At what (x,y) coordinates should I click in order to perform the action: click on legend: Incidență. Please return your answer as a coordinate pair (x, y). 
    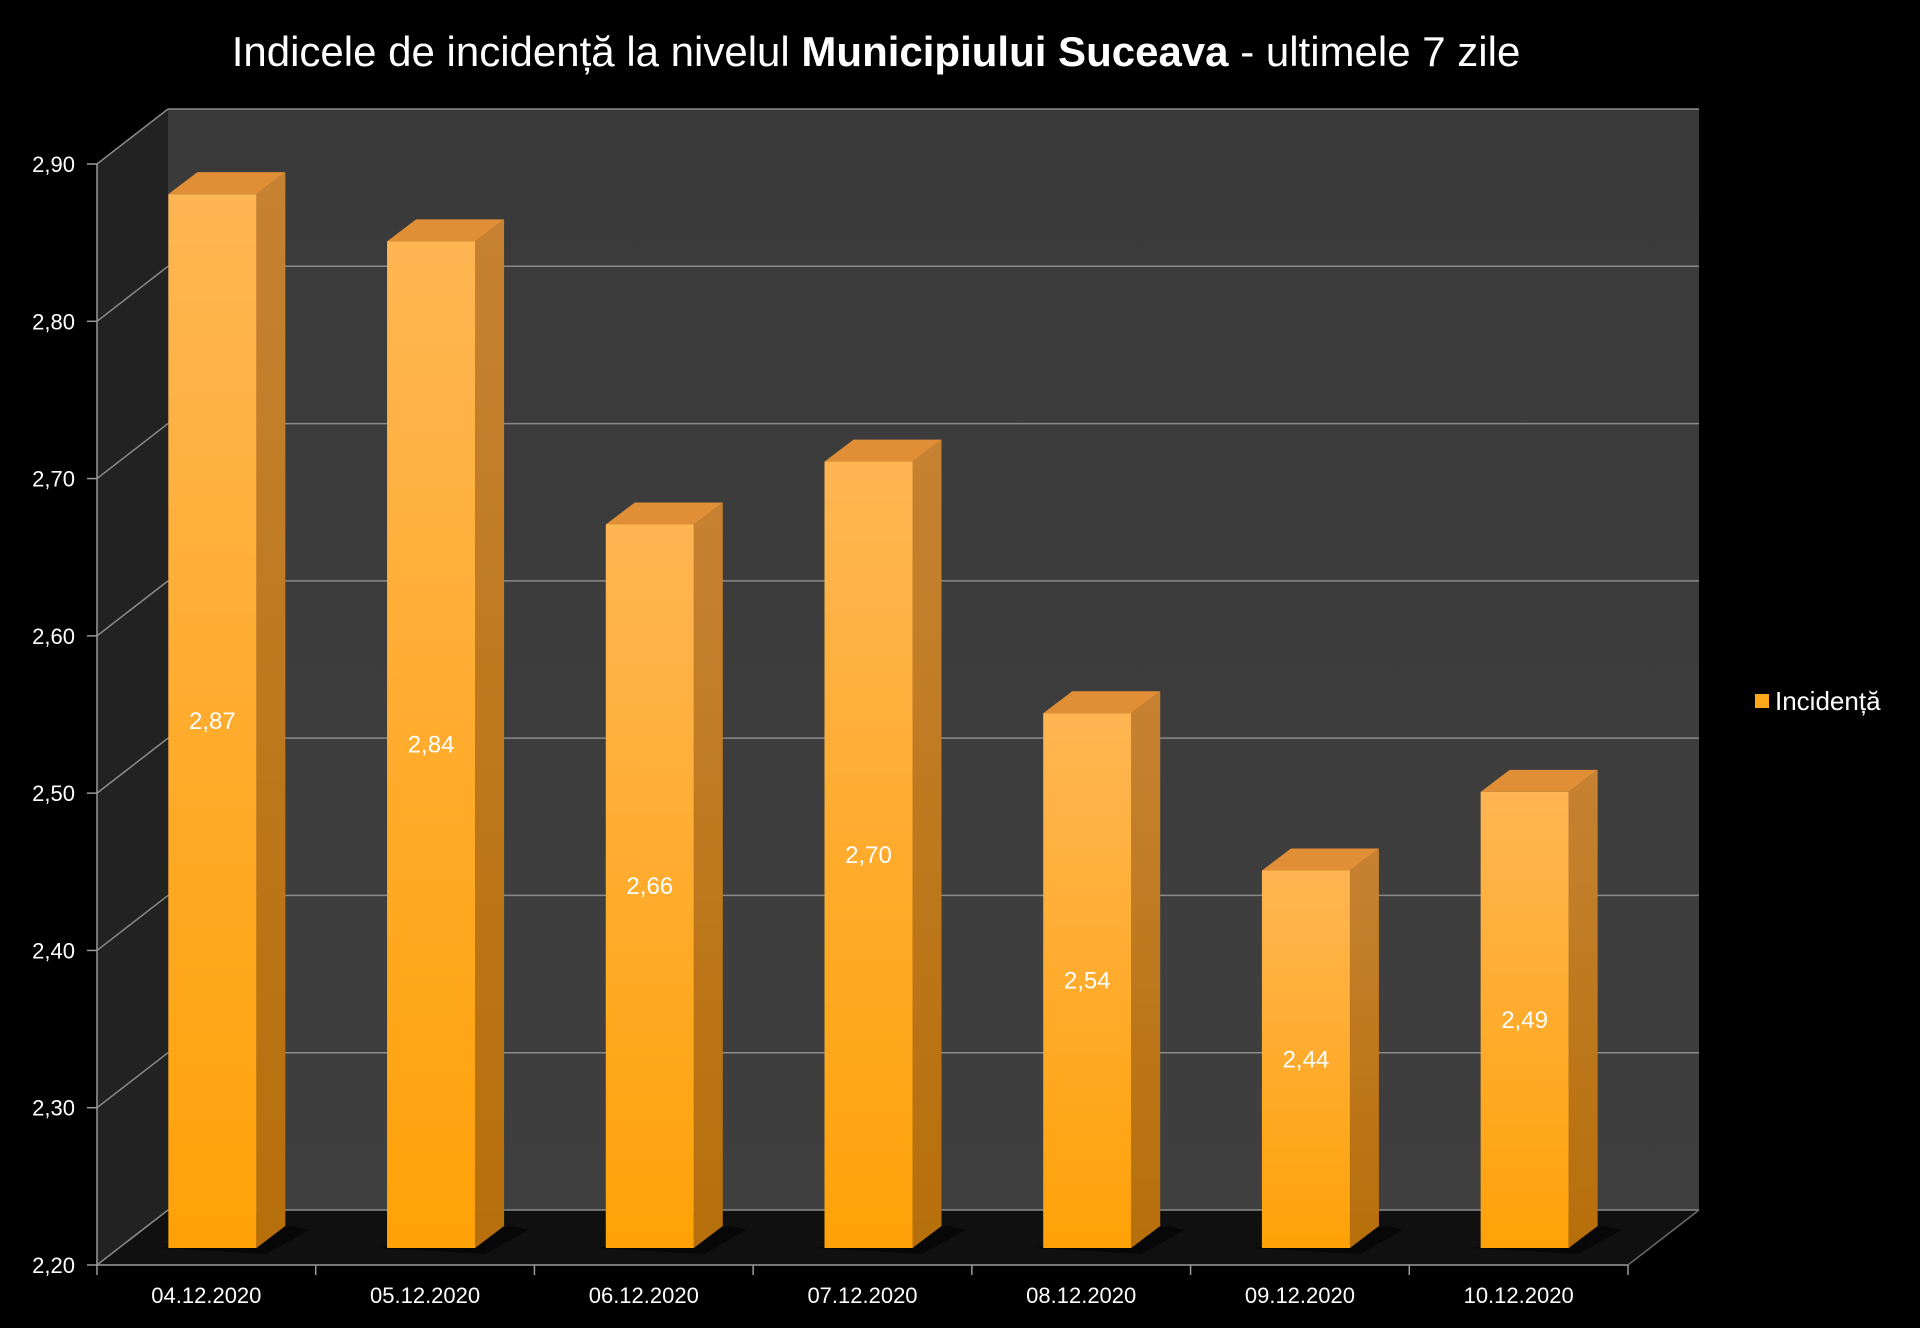
    Looking at the image, I should click on (1818, 701).